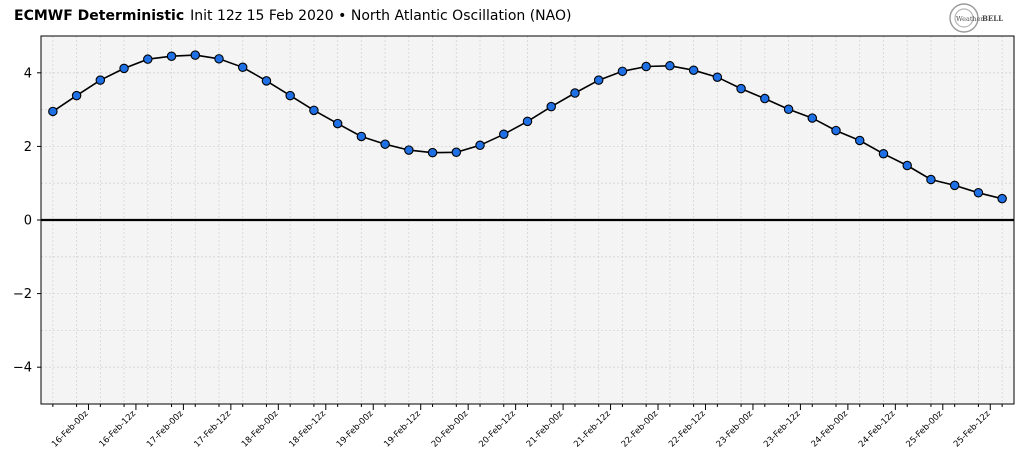  I want to click on x-tick-label: 18-Feb-00z, so click(260, 429).